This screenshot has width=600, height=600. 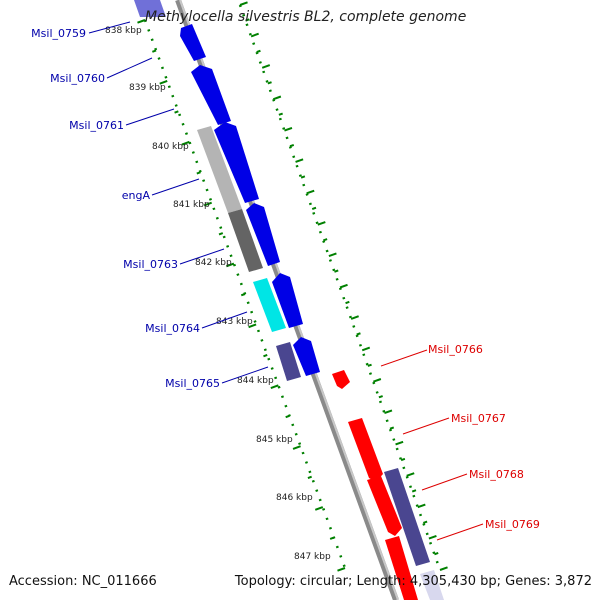 I want to click on kbp-tick-label: 842 kbp, so click(x=213, y=263).